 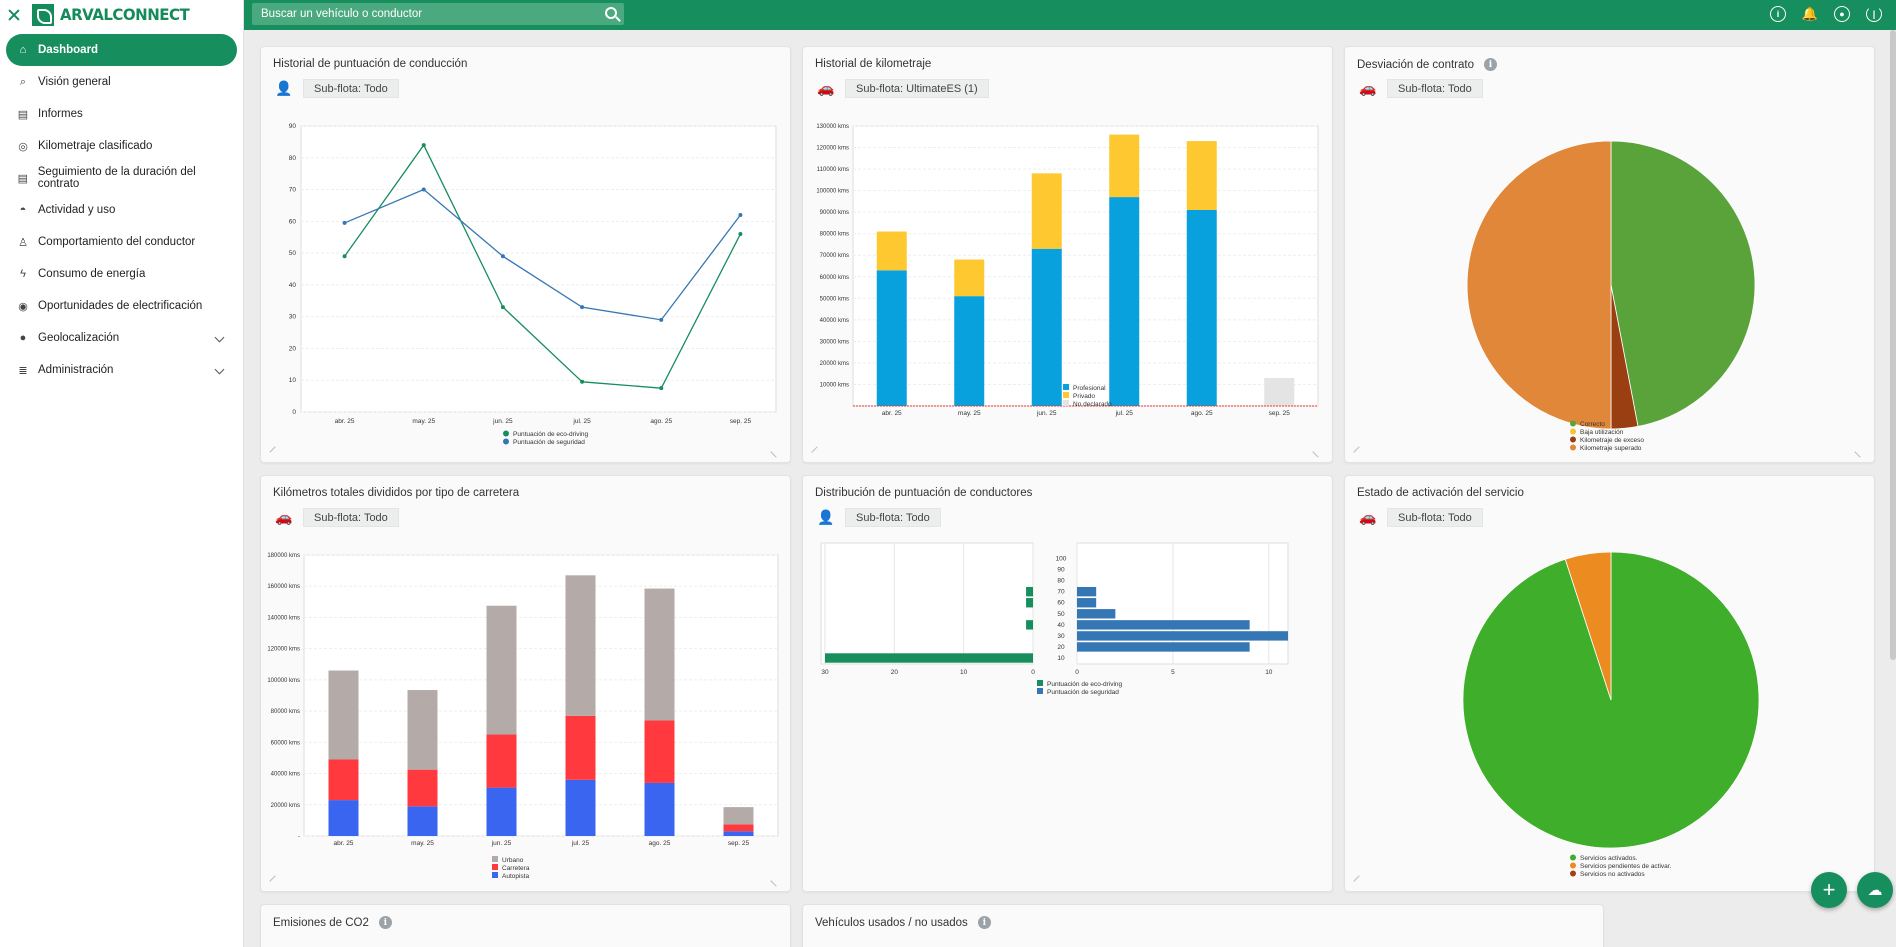 What do you see at coordinates (422, 14) in the screenshot?
I see `search-input` at bounding box center [422, 14].